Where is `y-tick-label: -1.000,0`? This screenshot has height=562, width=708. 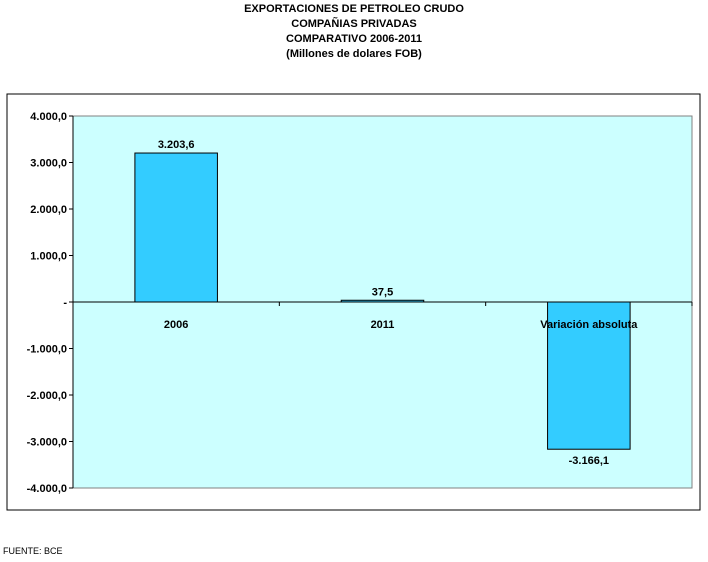
y-tick-label: -1.000,0 is located at coordinates (47, 350).